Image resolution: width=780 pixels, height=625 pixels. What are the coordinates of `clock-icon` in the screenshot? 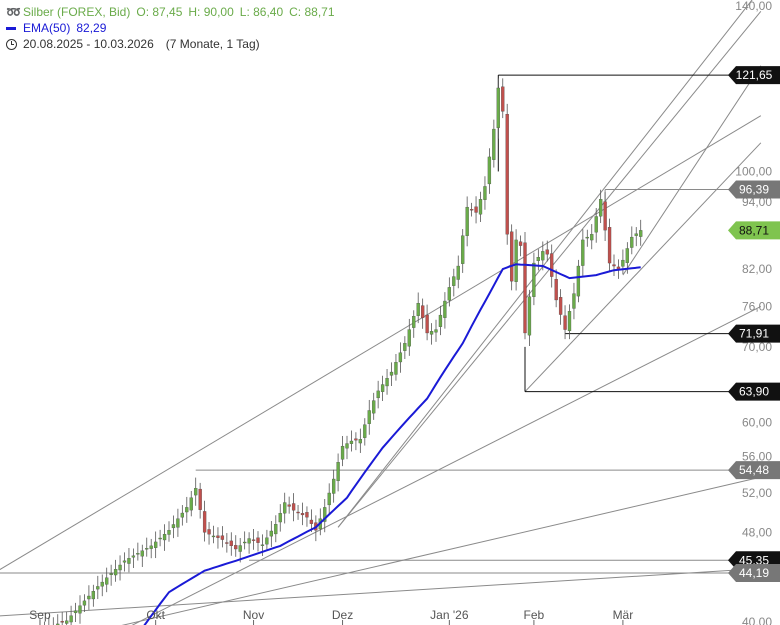 It's located at (11, 44).